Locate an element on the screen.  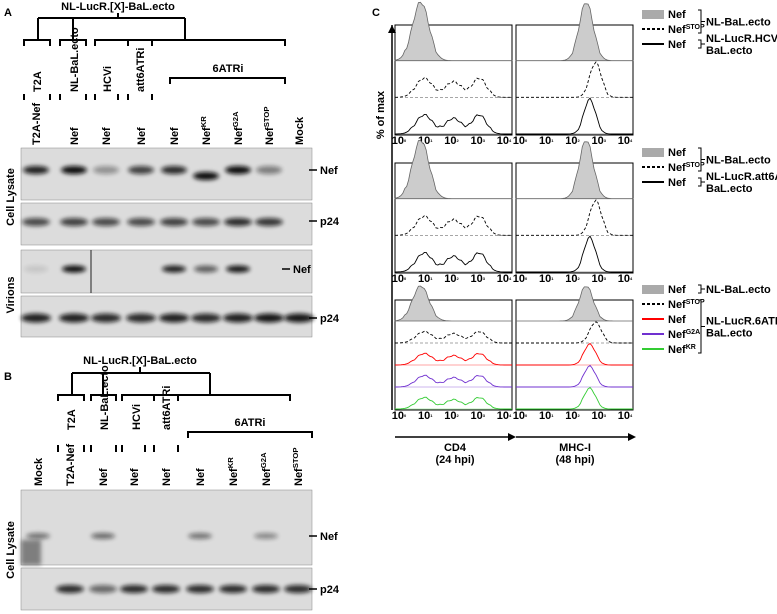
legend-label-sup: KR is located at coordinates (691, 347).